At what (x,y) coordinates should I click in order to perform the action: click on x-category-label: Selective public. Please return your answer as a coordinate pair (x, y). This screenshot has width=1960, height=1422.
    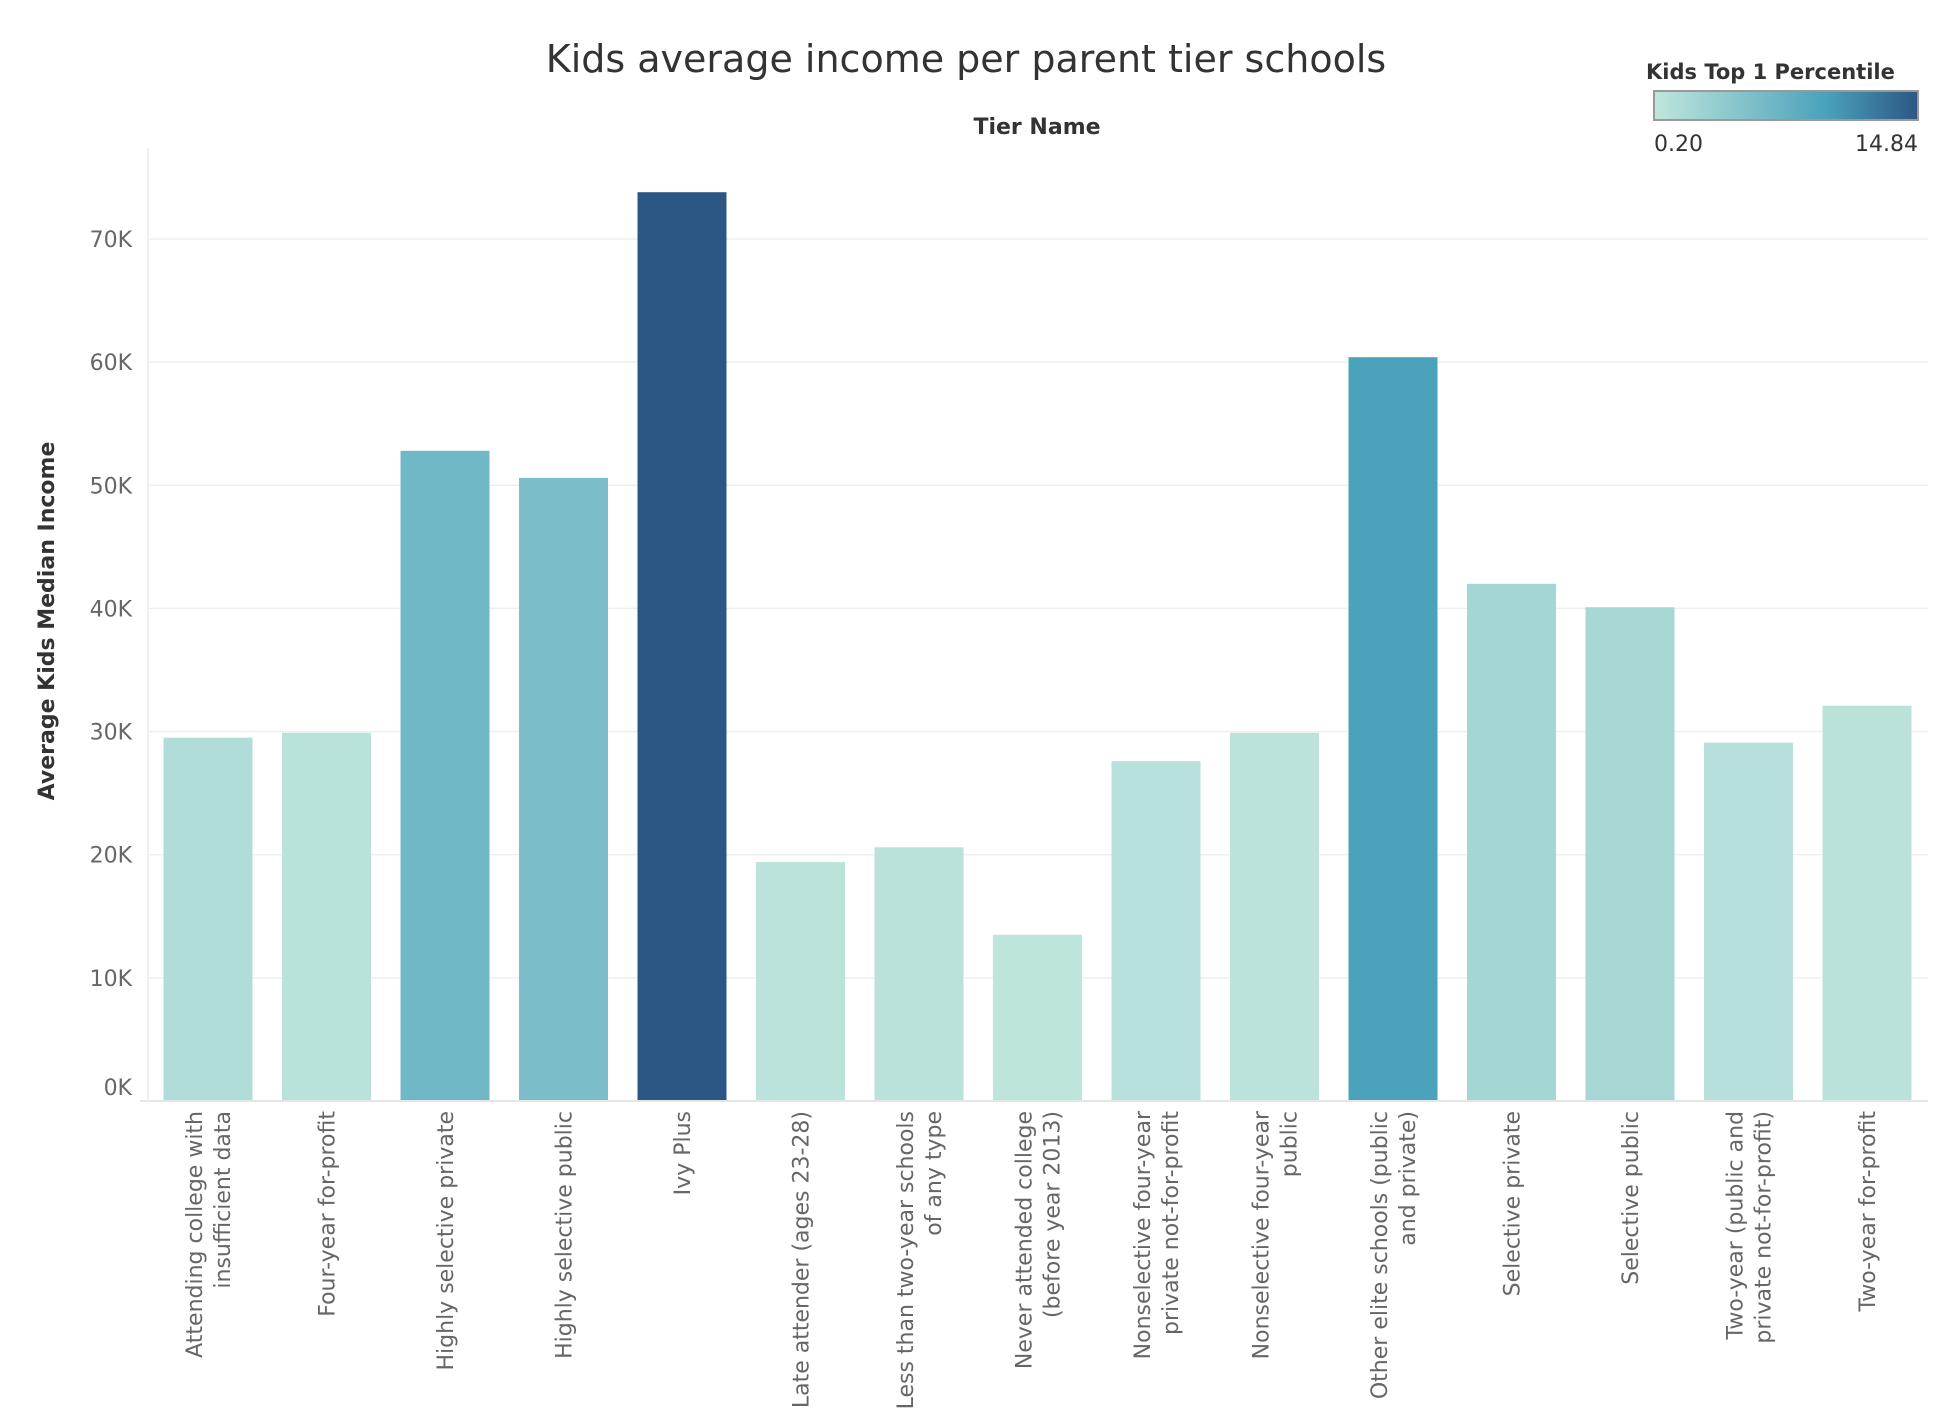
    Looking at the image, I should click on (1631, 1198).